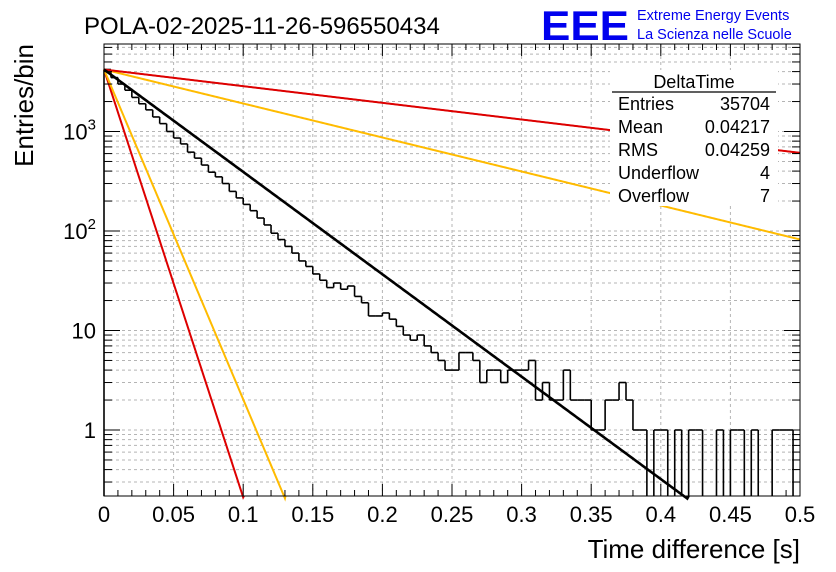 This screenshot has width=836, height=572. What do you see at coordinates (654, 196) in the screenshot?
I see `stats-label: Overflow` at bounding box center [654, 196].